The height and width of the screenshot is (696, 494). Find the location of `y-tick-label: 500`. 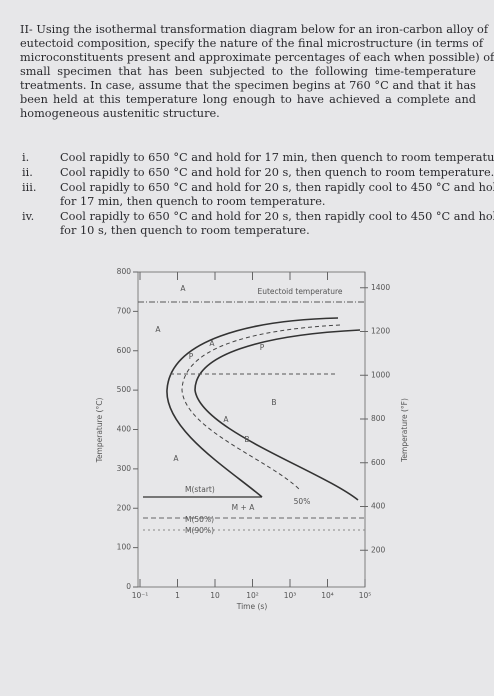

y-tick-label: 500 is located at coordinates (124, 389).